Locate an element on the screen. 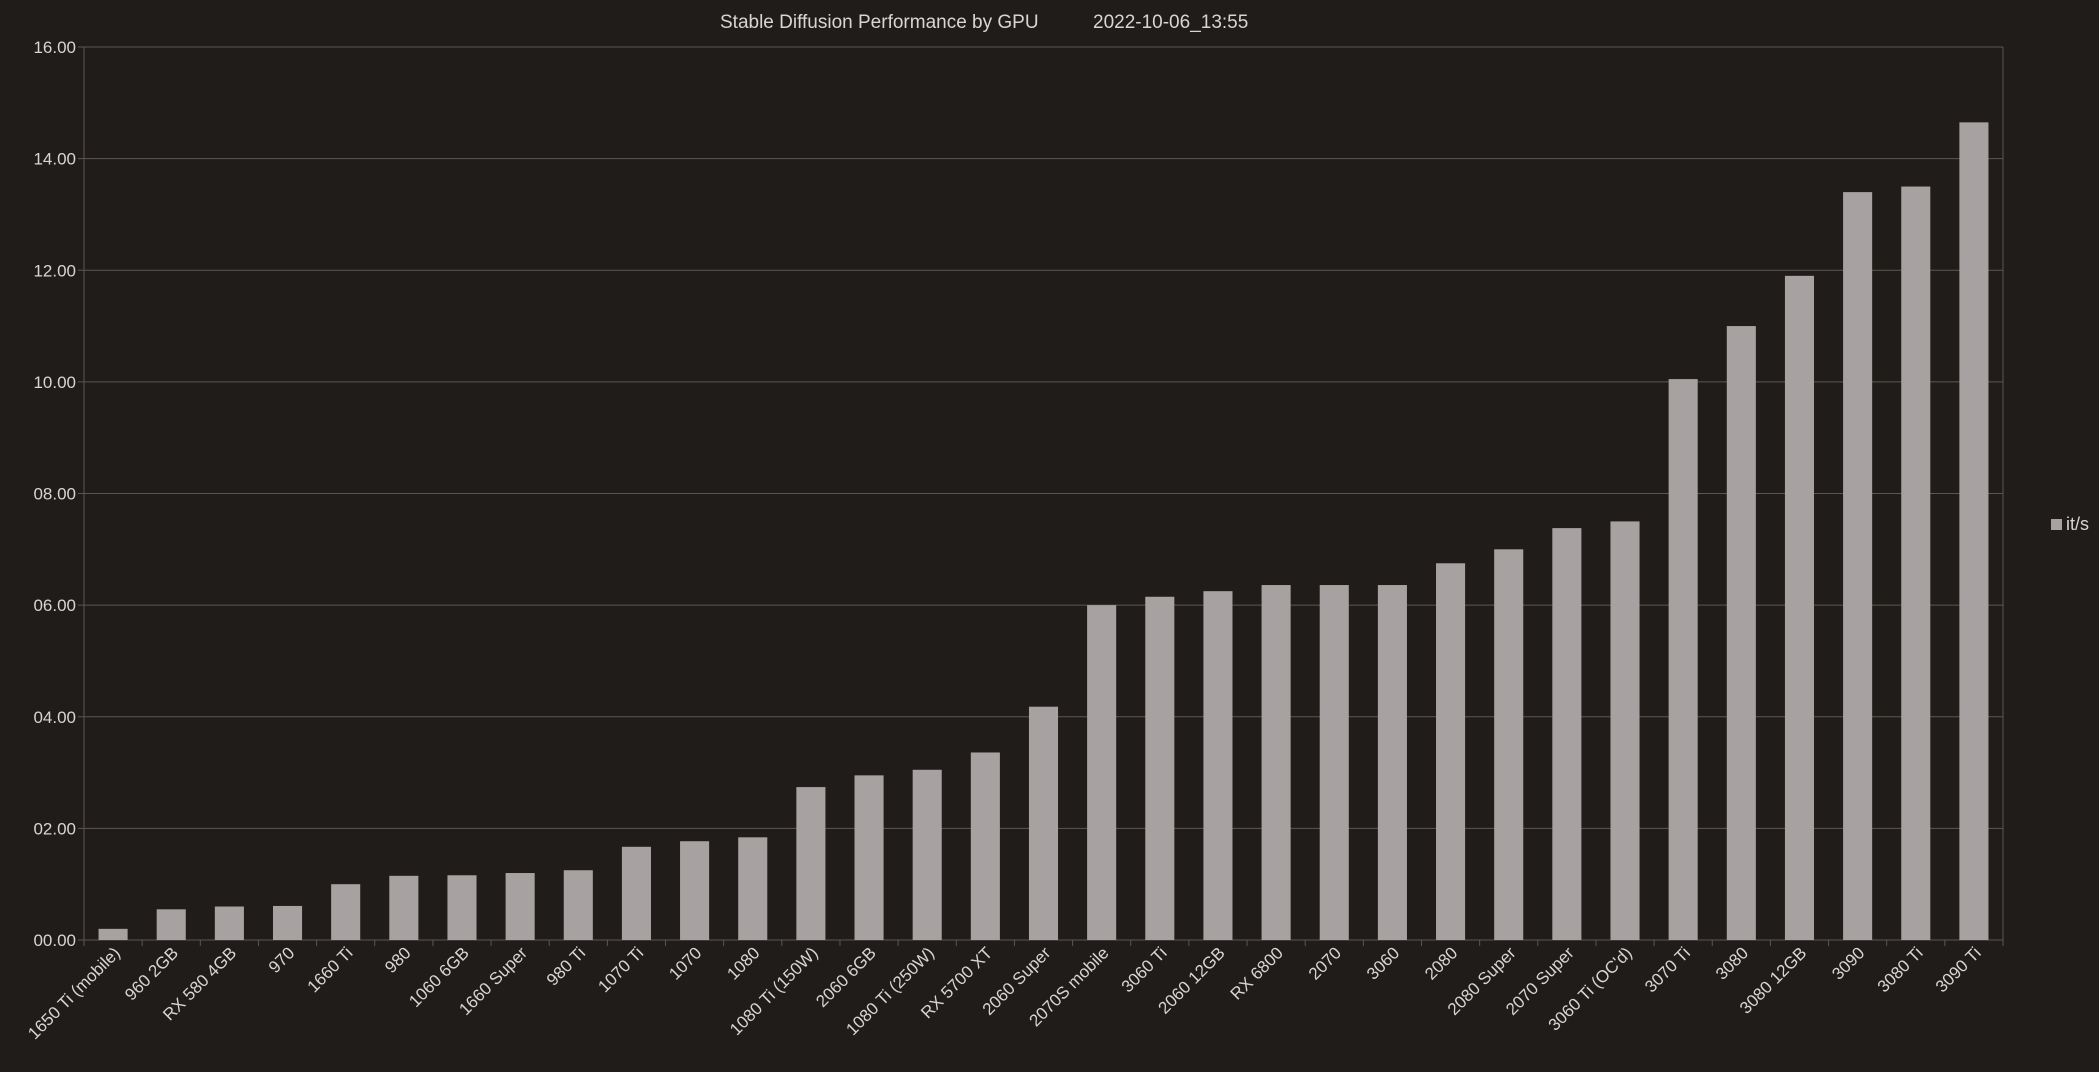  y-tick-label: 00.00 is located at coordinates (54, 940).